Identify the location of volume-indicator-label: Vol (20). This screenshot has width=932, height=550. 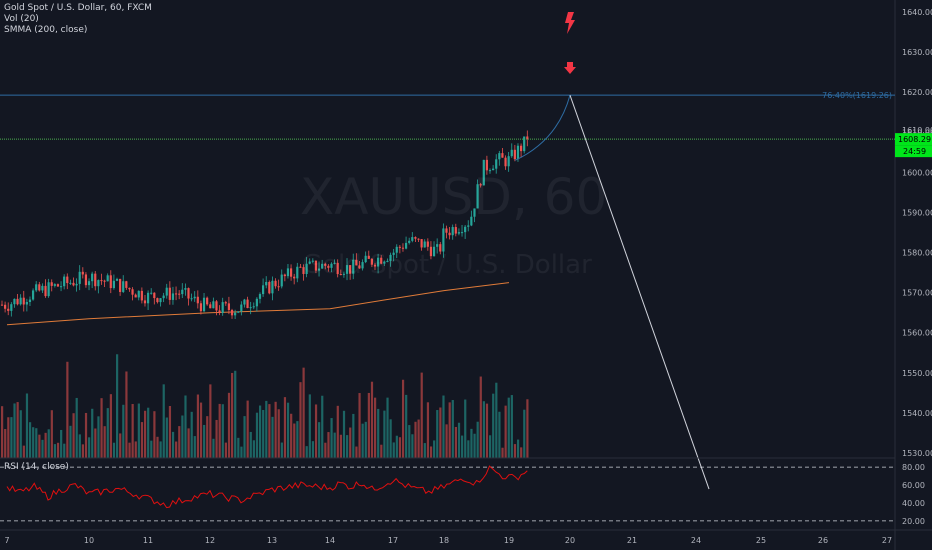
(21, 19).